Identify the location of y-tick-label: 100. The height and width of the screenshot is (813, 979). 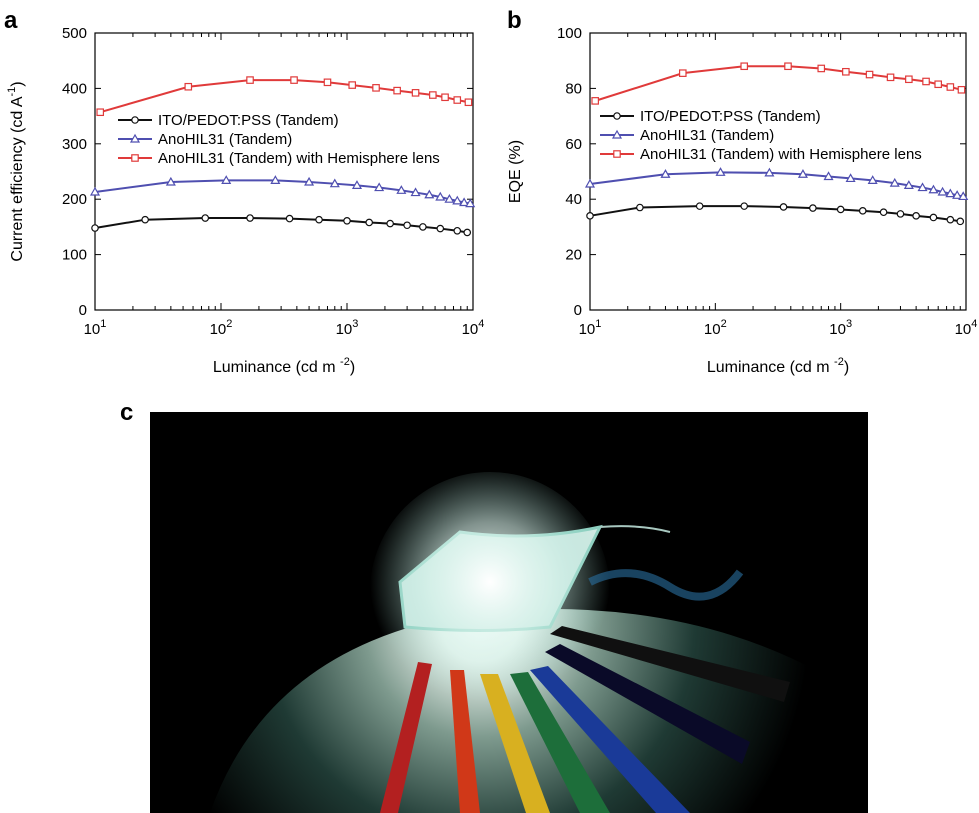
(569, 33).